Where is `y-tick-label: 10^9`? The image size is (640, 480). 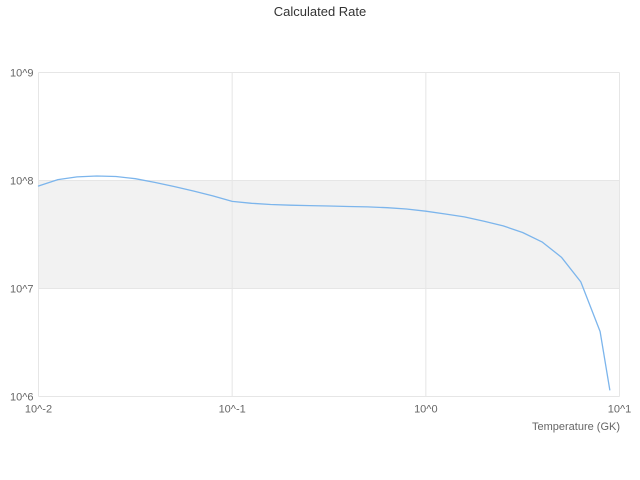
y-tick-label: 10^9 is located at coordinates (22, 74).